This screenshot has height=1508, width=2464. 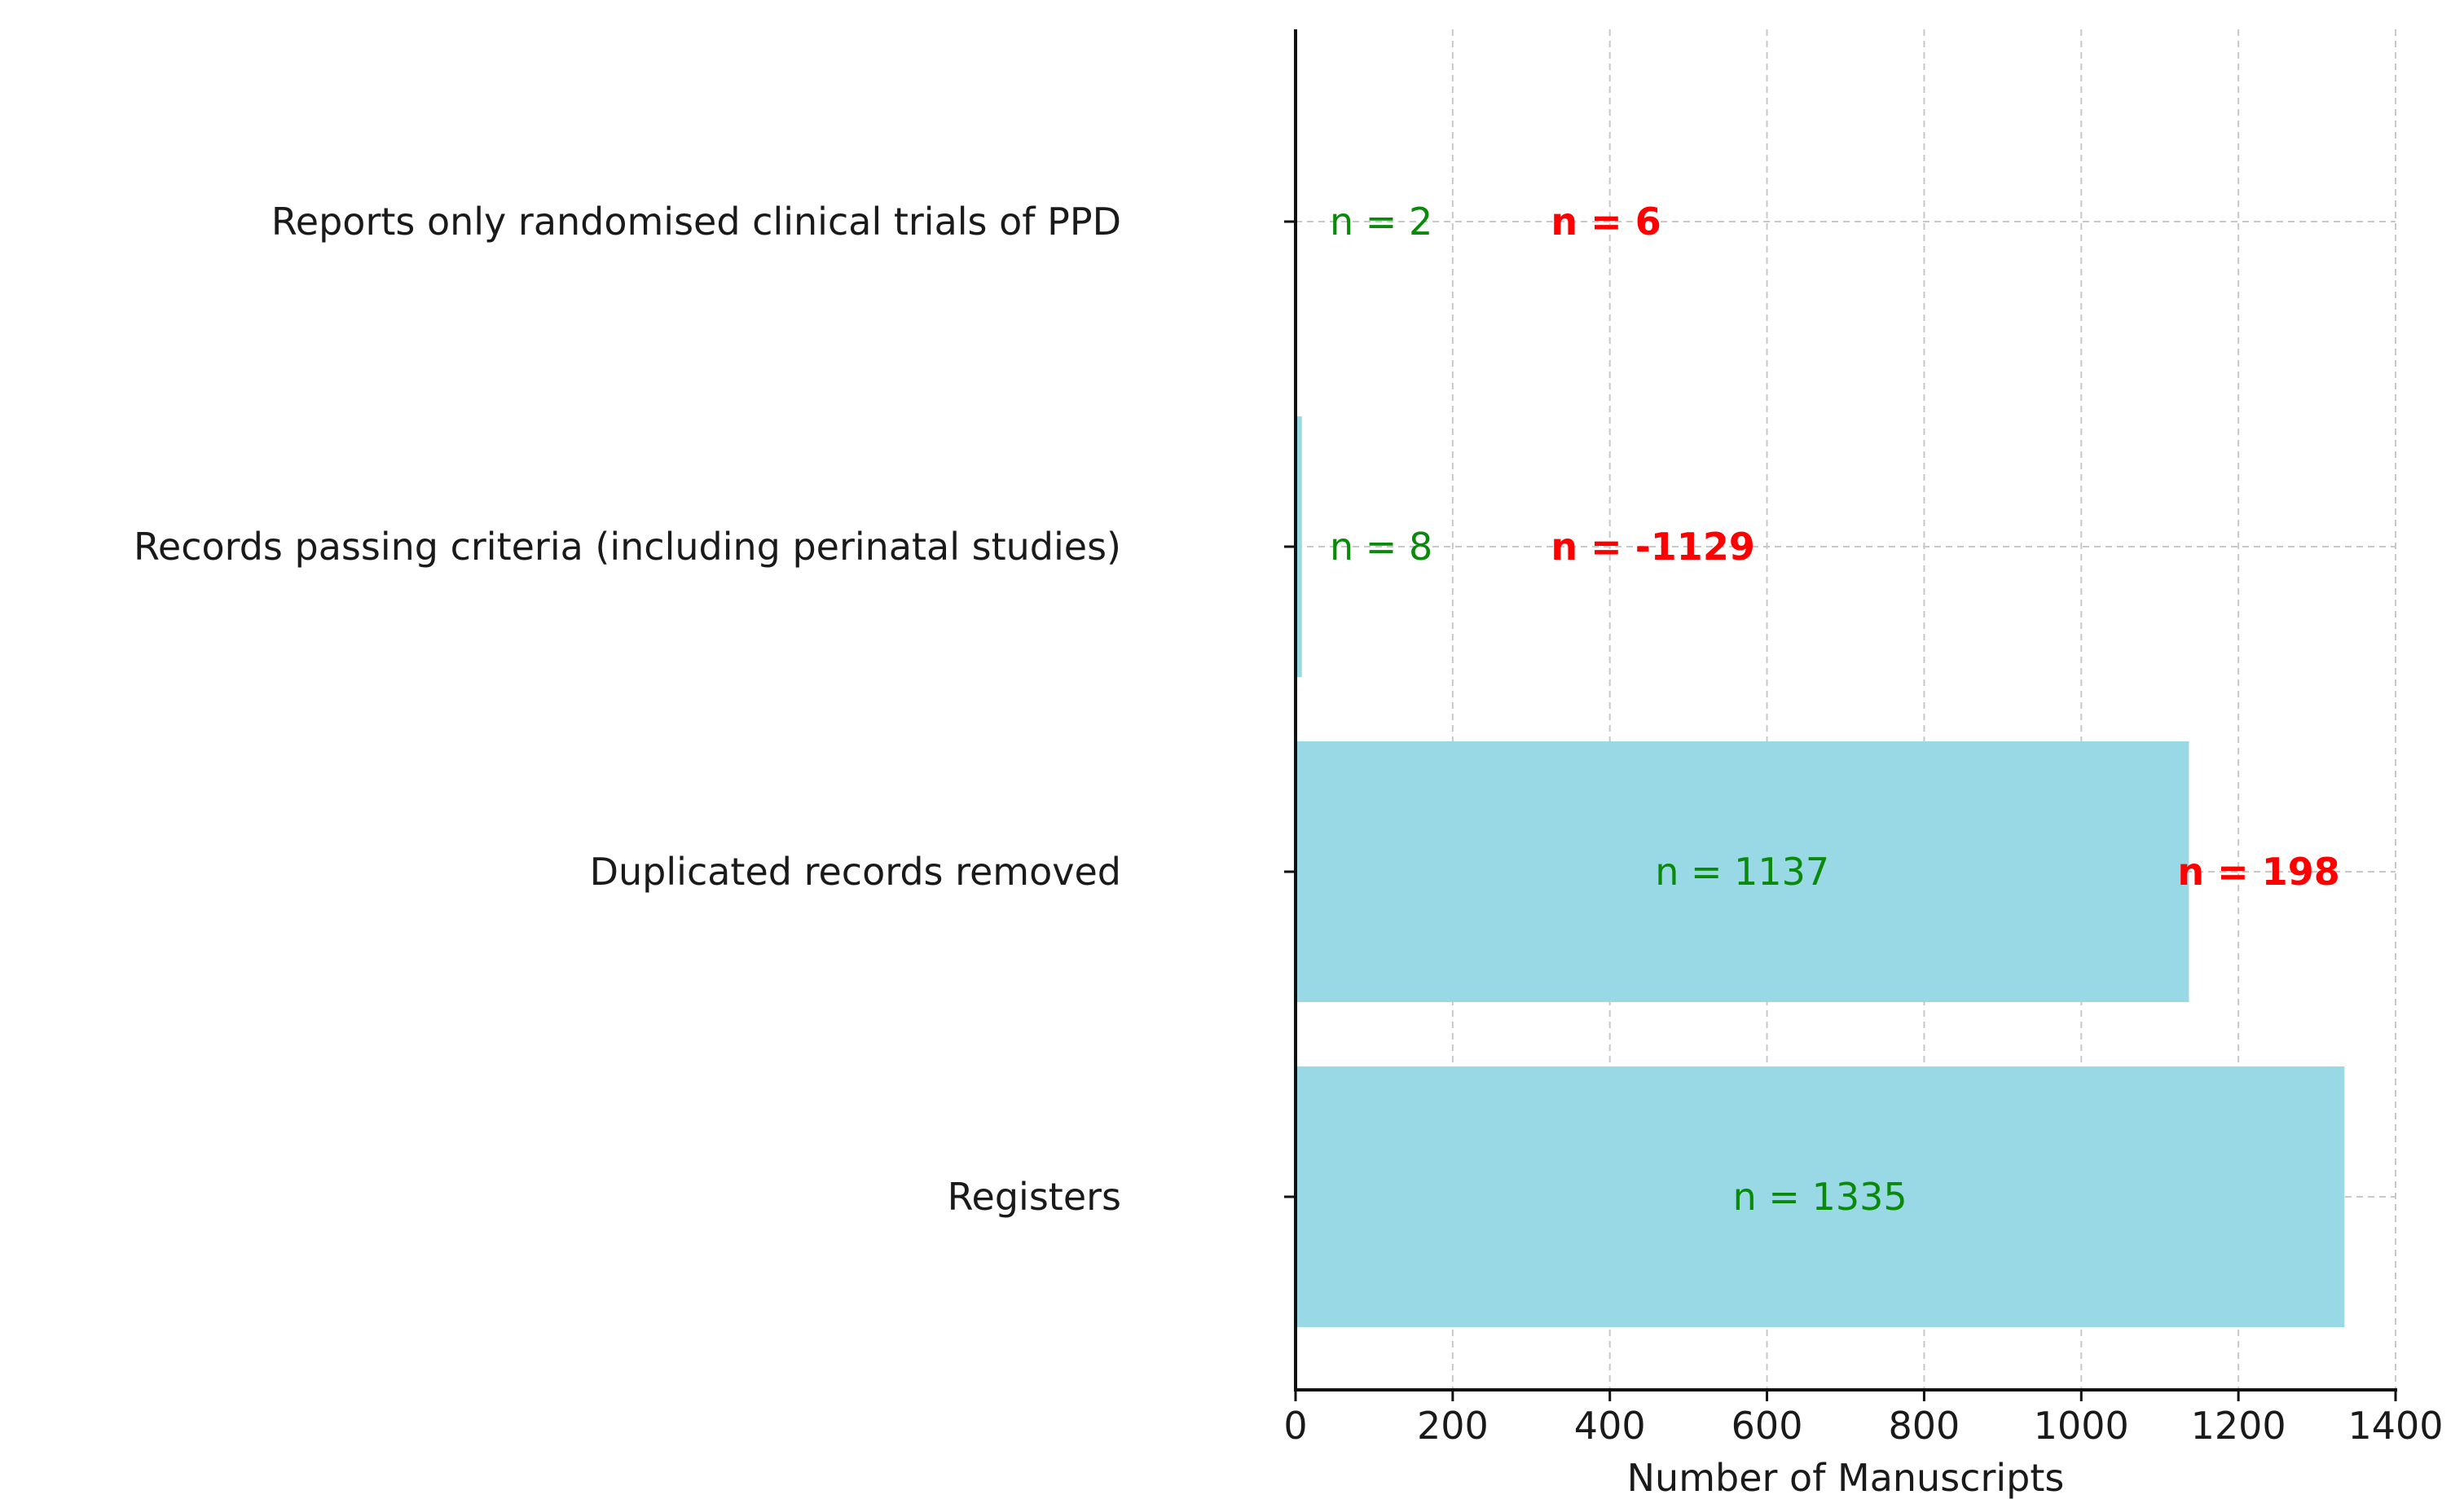 I want to click on x-tick-label: 400, so click(x=1610, y=1426).